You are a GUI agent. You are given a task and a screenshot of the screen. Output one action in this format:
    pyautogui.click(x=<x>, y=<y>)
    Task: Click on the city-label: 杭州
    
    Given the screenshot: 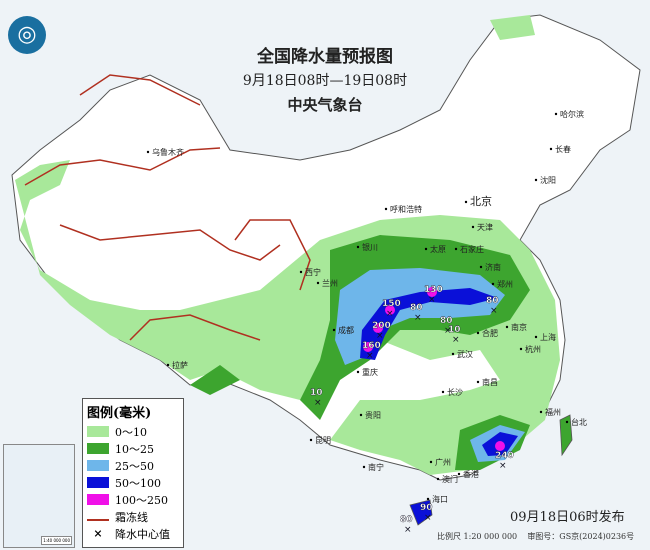 What is the action you would take?
    pyautogui.click(x=533, y=349)
    